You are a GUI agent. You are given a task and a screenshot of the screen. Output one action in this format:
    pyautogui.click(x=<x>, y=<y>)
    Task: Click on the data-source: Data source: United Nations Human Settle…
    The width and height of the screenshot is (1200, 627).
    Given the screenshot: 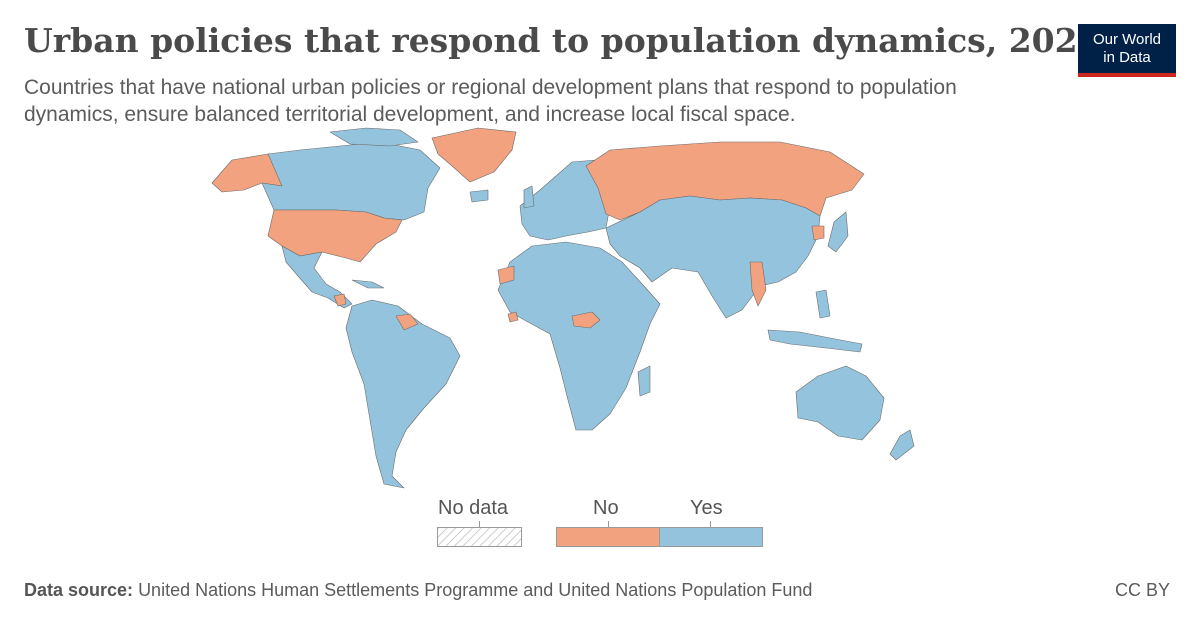 What is the action you would take?
    pyautogui.click(x=418, y=590)
    